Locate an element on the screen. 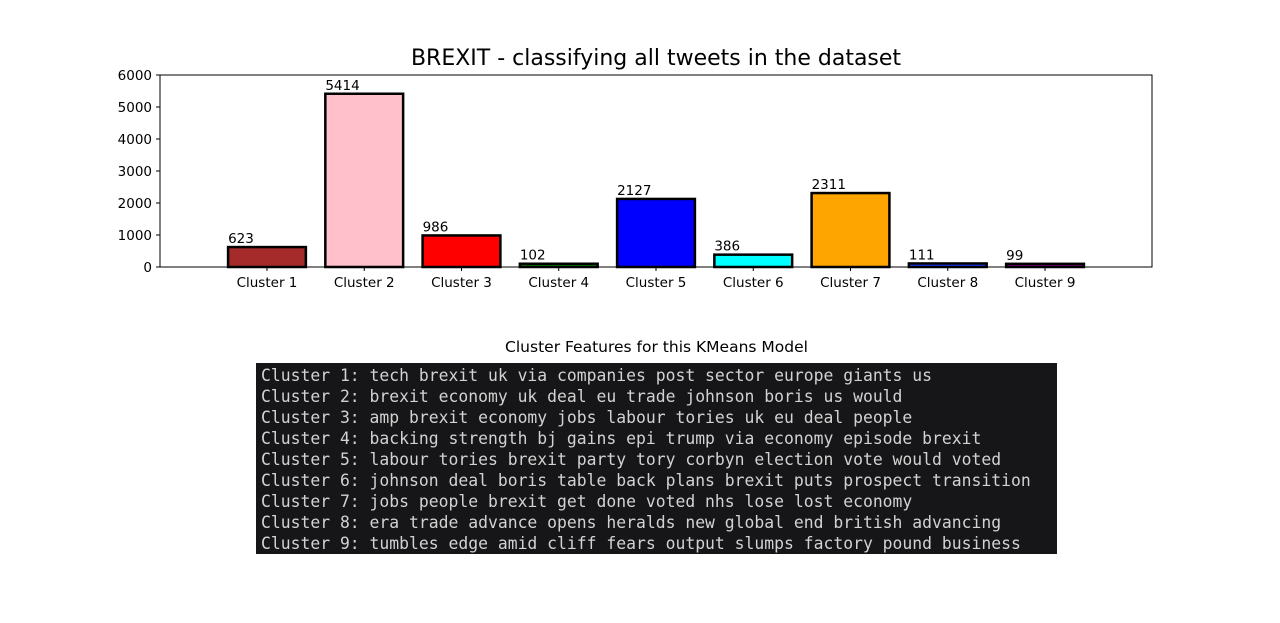 This screenshot has width=1280, height=623. x-tick-label-6: Cluster 6 is located at coordinates (753, 283).